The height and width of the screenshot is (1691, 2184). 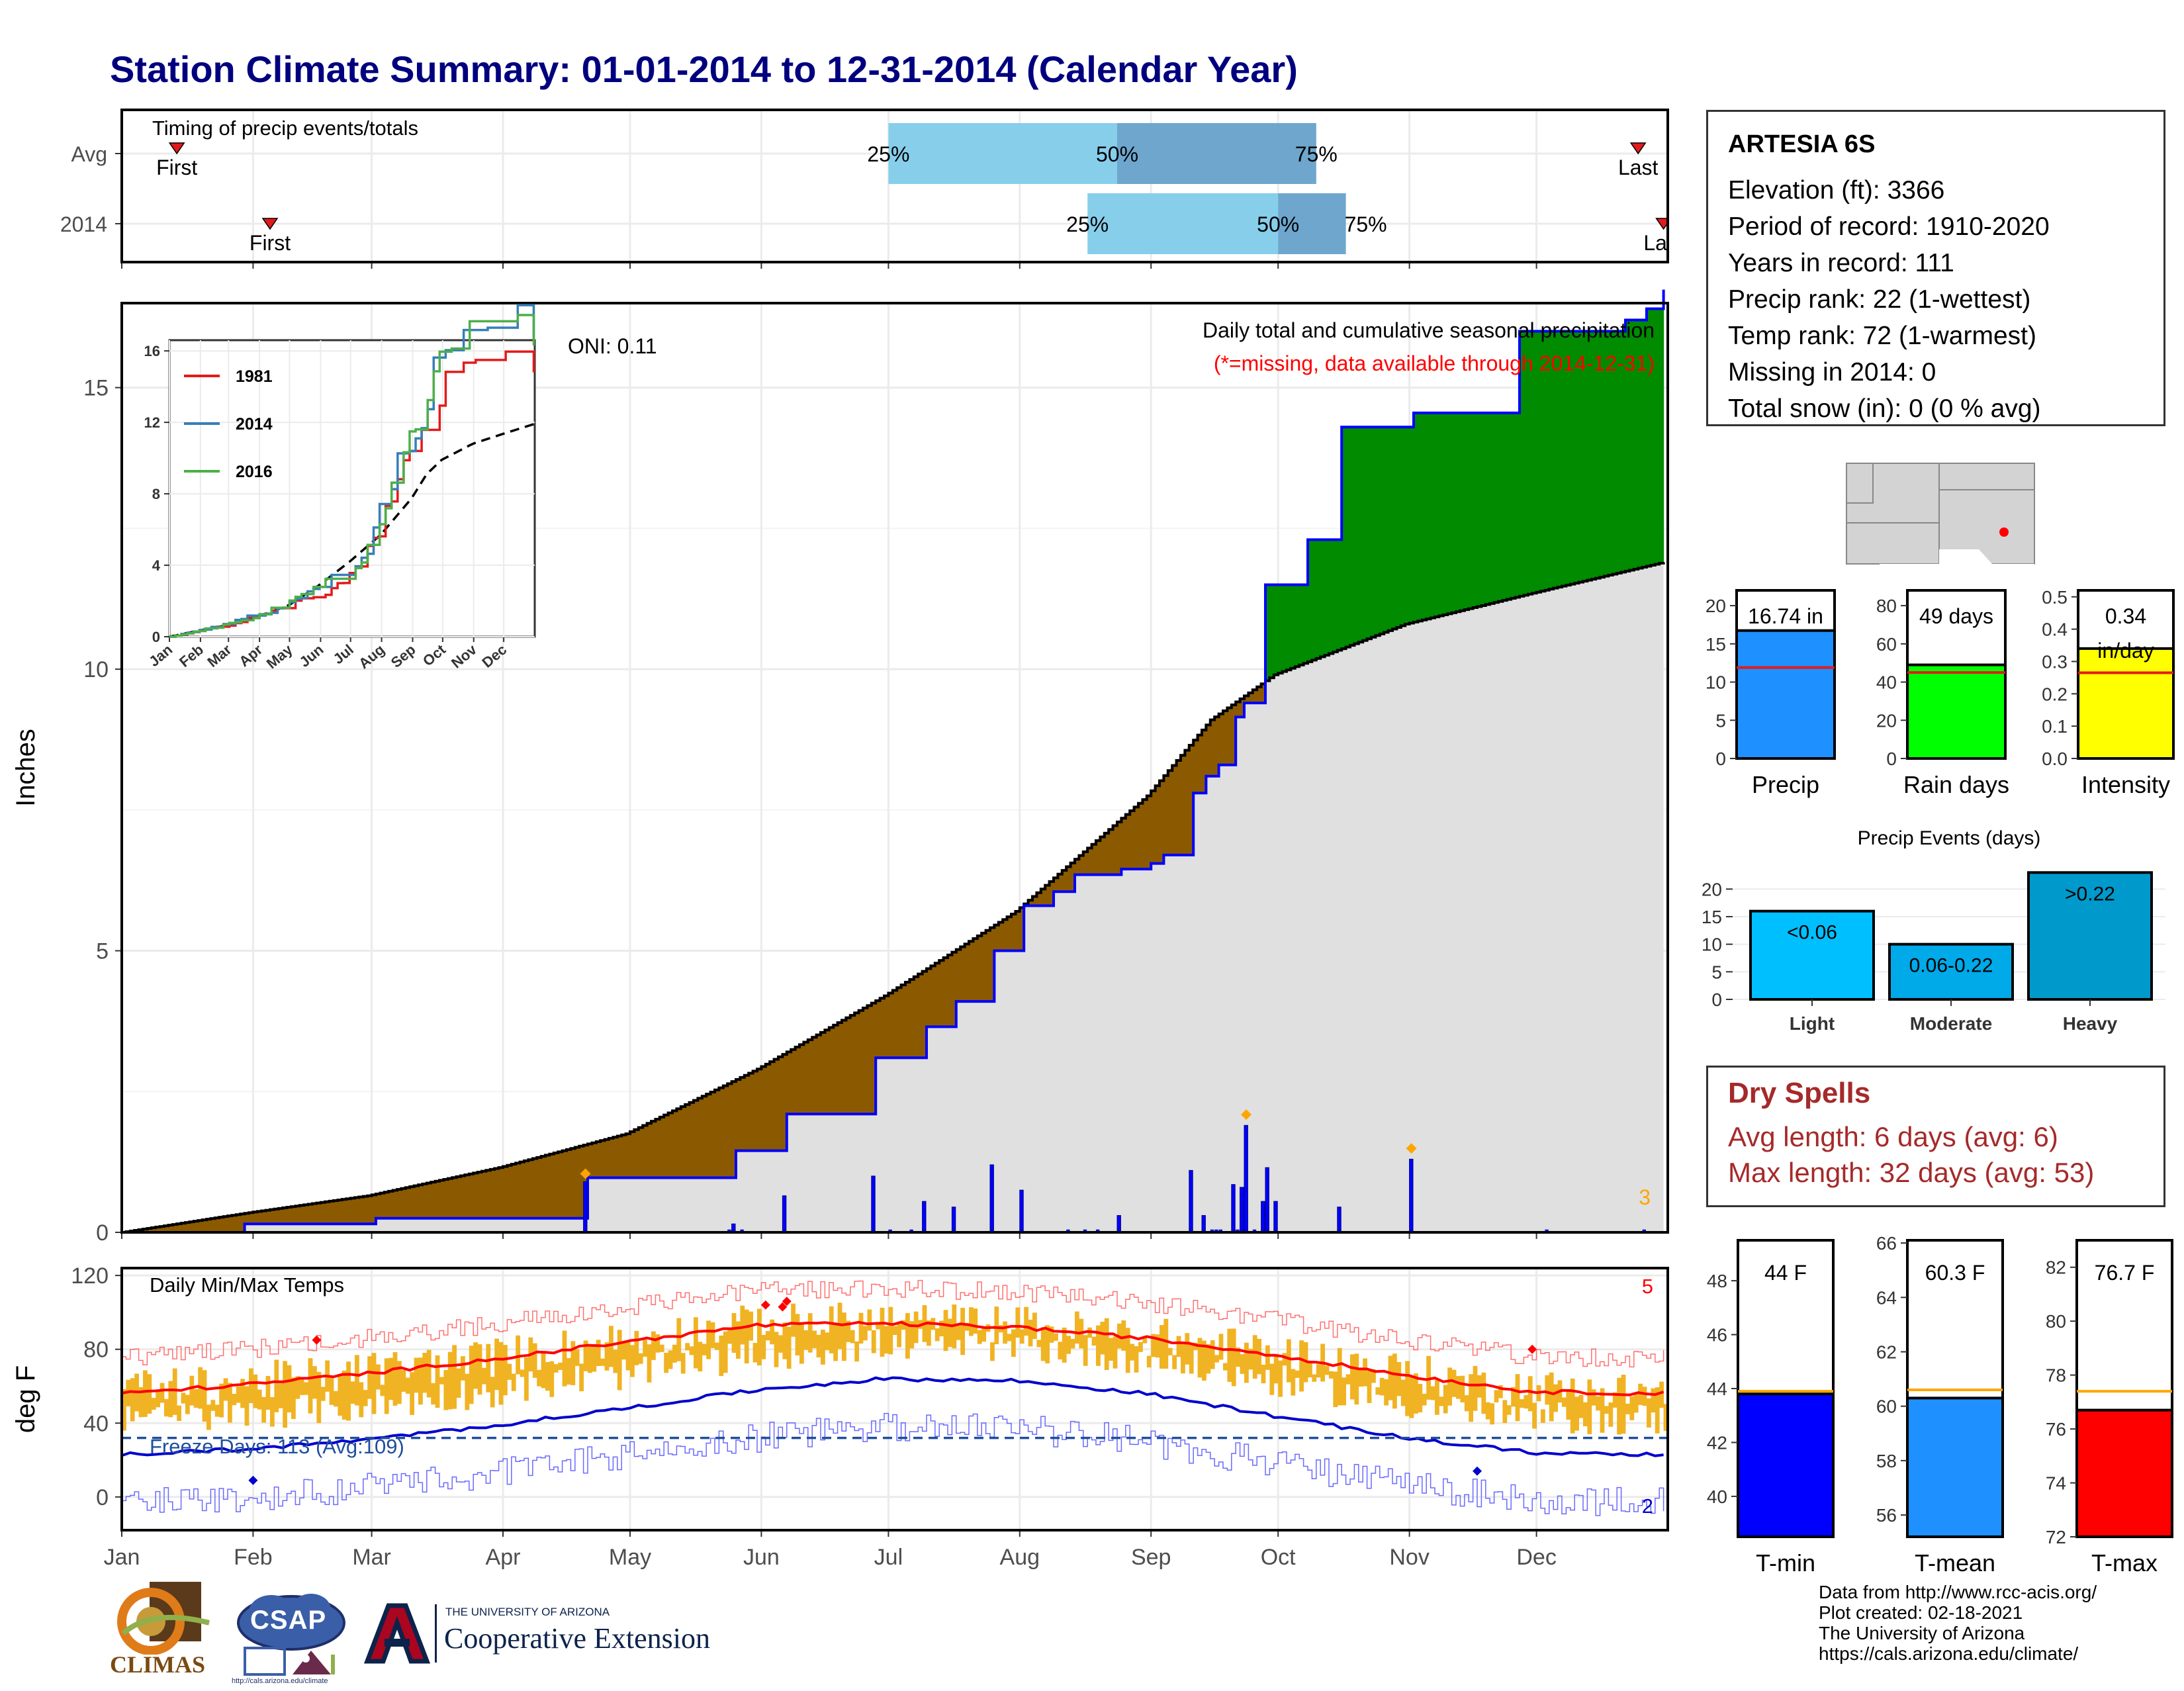 What do you see at coordinates (1880, 299) in the screenshot?
I see `station-precip-rank: Precip rank: 22 (1-wettest)` at bounding box center [1880, 299].